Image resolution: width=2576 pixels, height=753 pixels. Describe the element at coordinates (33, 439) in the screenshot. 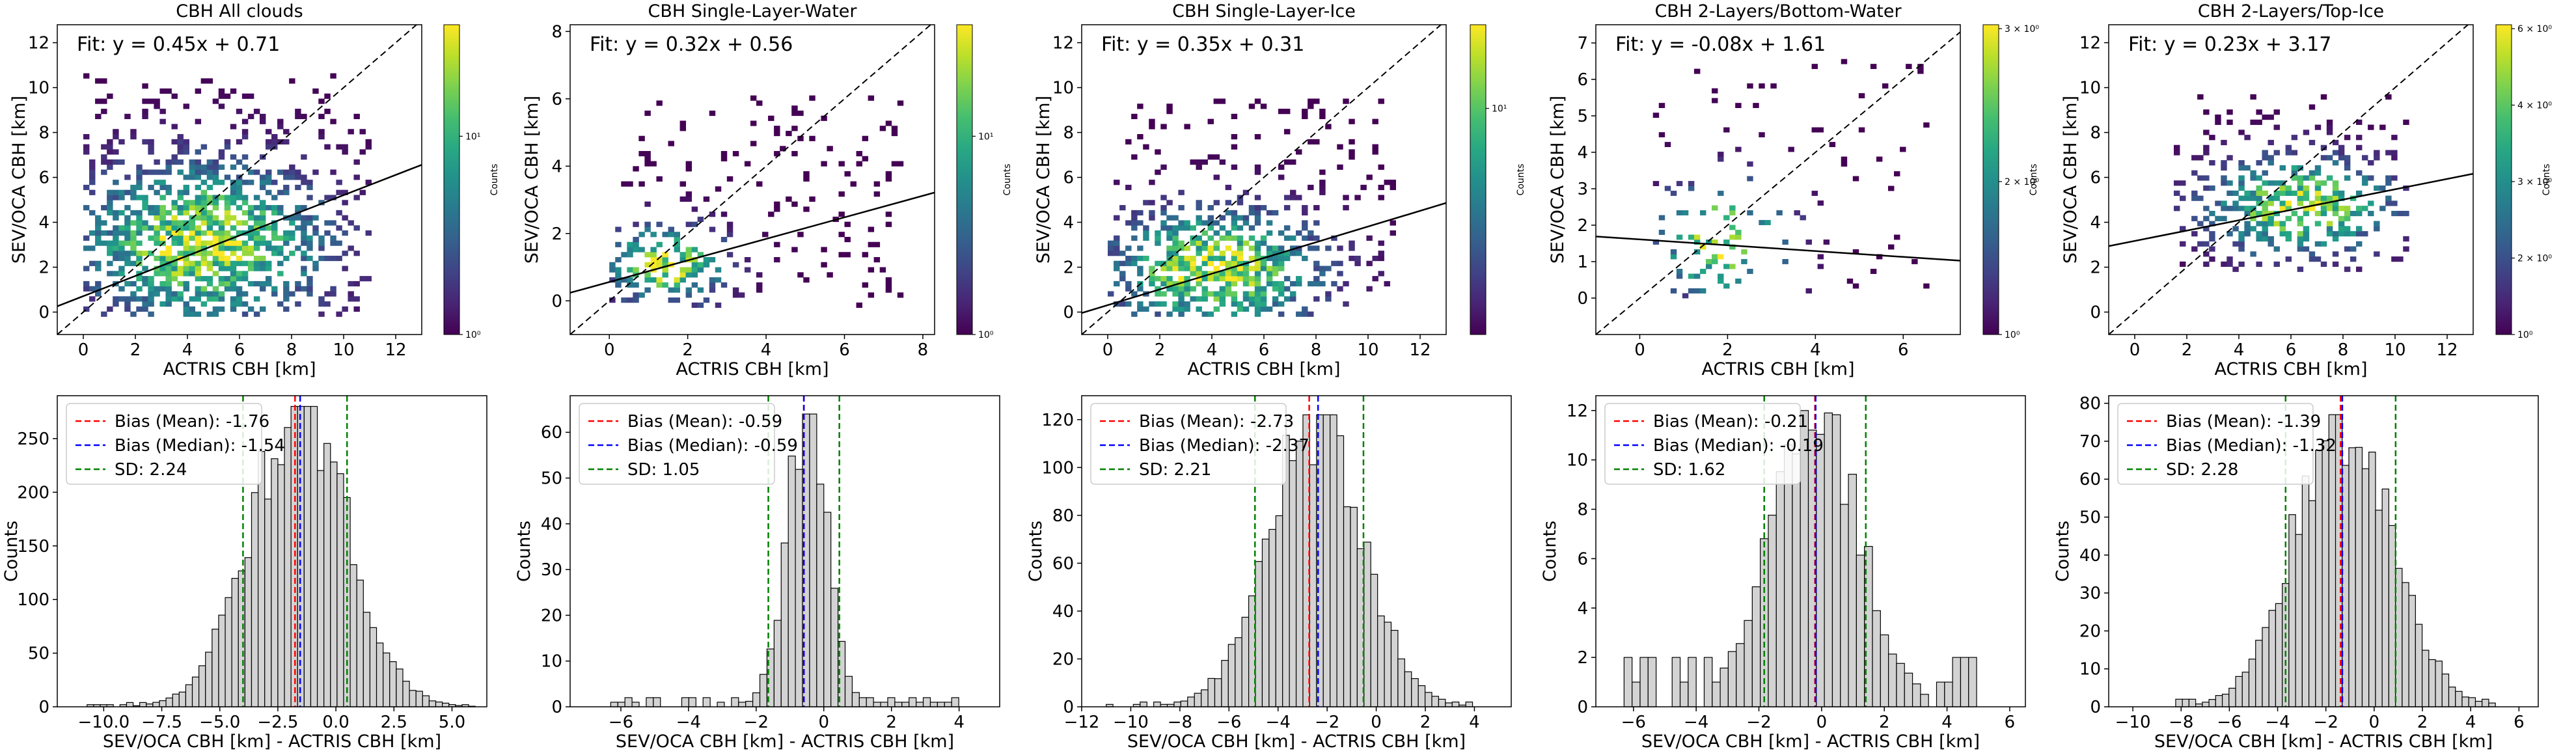

I see `y-tick-label: 250` at that location.